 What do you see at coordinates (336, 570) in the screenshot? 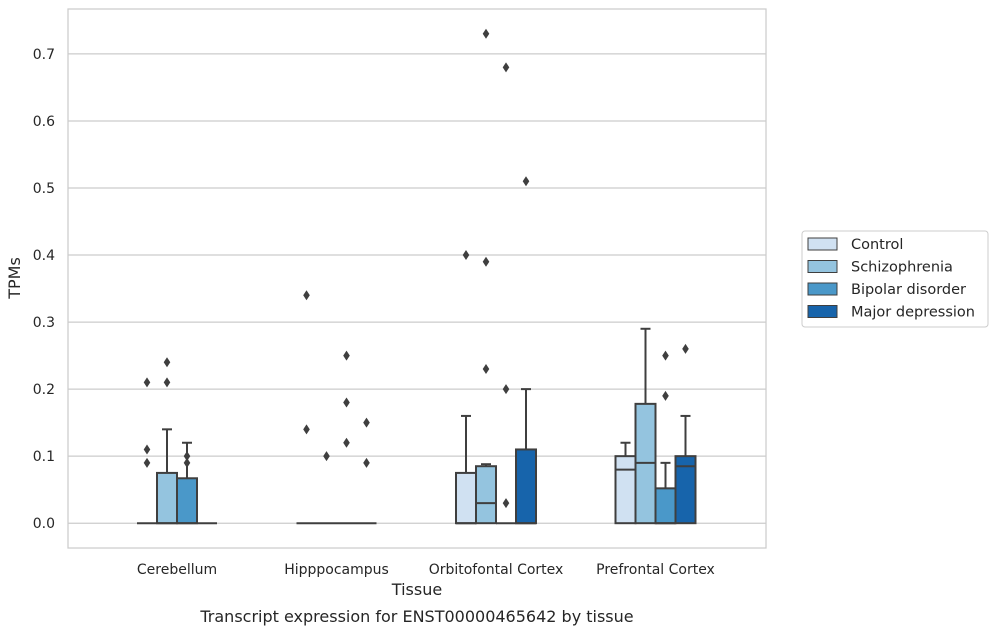
I see `x-tick-label: Hipppocampus` at bounding box center [336, 570].